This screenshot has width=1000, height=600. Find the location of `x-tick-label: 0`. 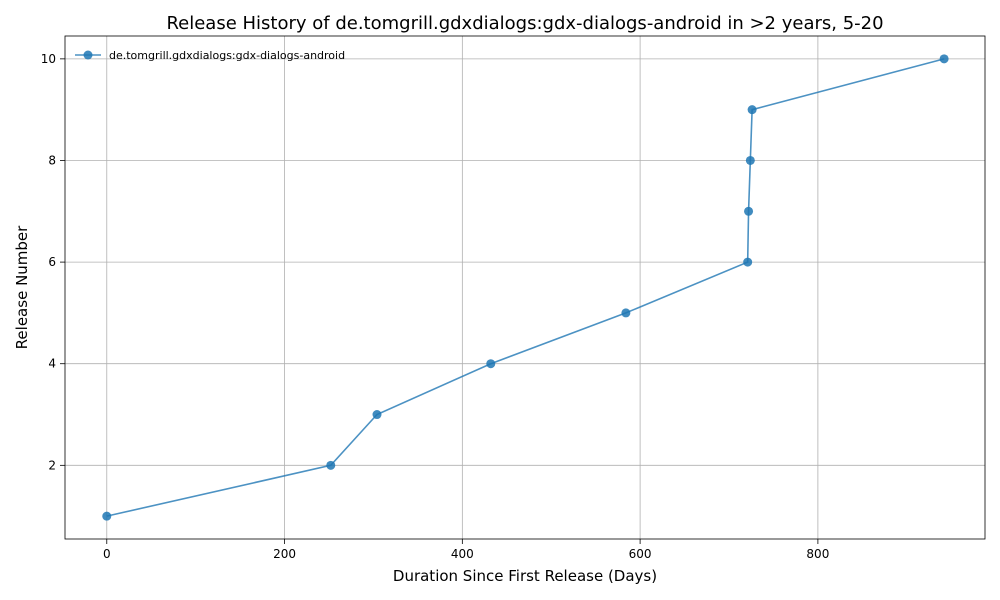

x-tick-label: 0 is located at coordinates (107, 554).